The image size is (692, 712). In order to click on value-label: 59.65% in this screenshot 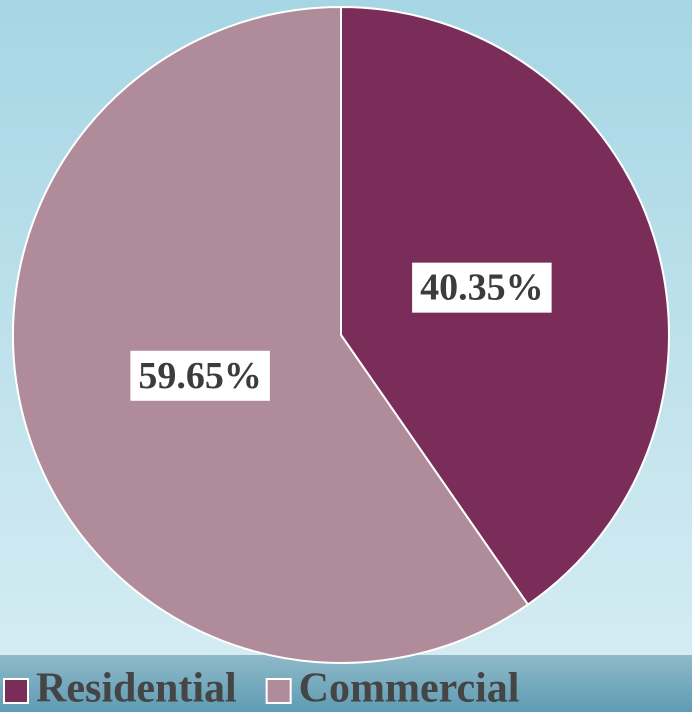, I will do `click(200, 376)`.